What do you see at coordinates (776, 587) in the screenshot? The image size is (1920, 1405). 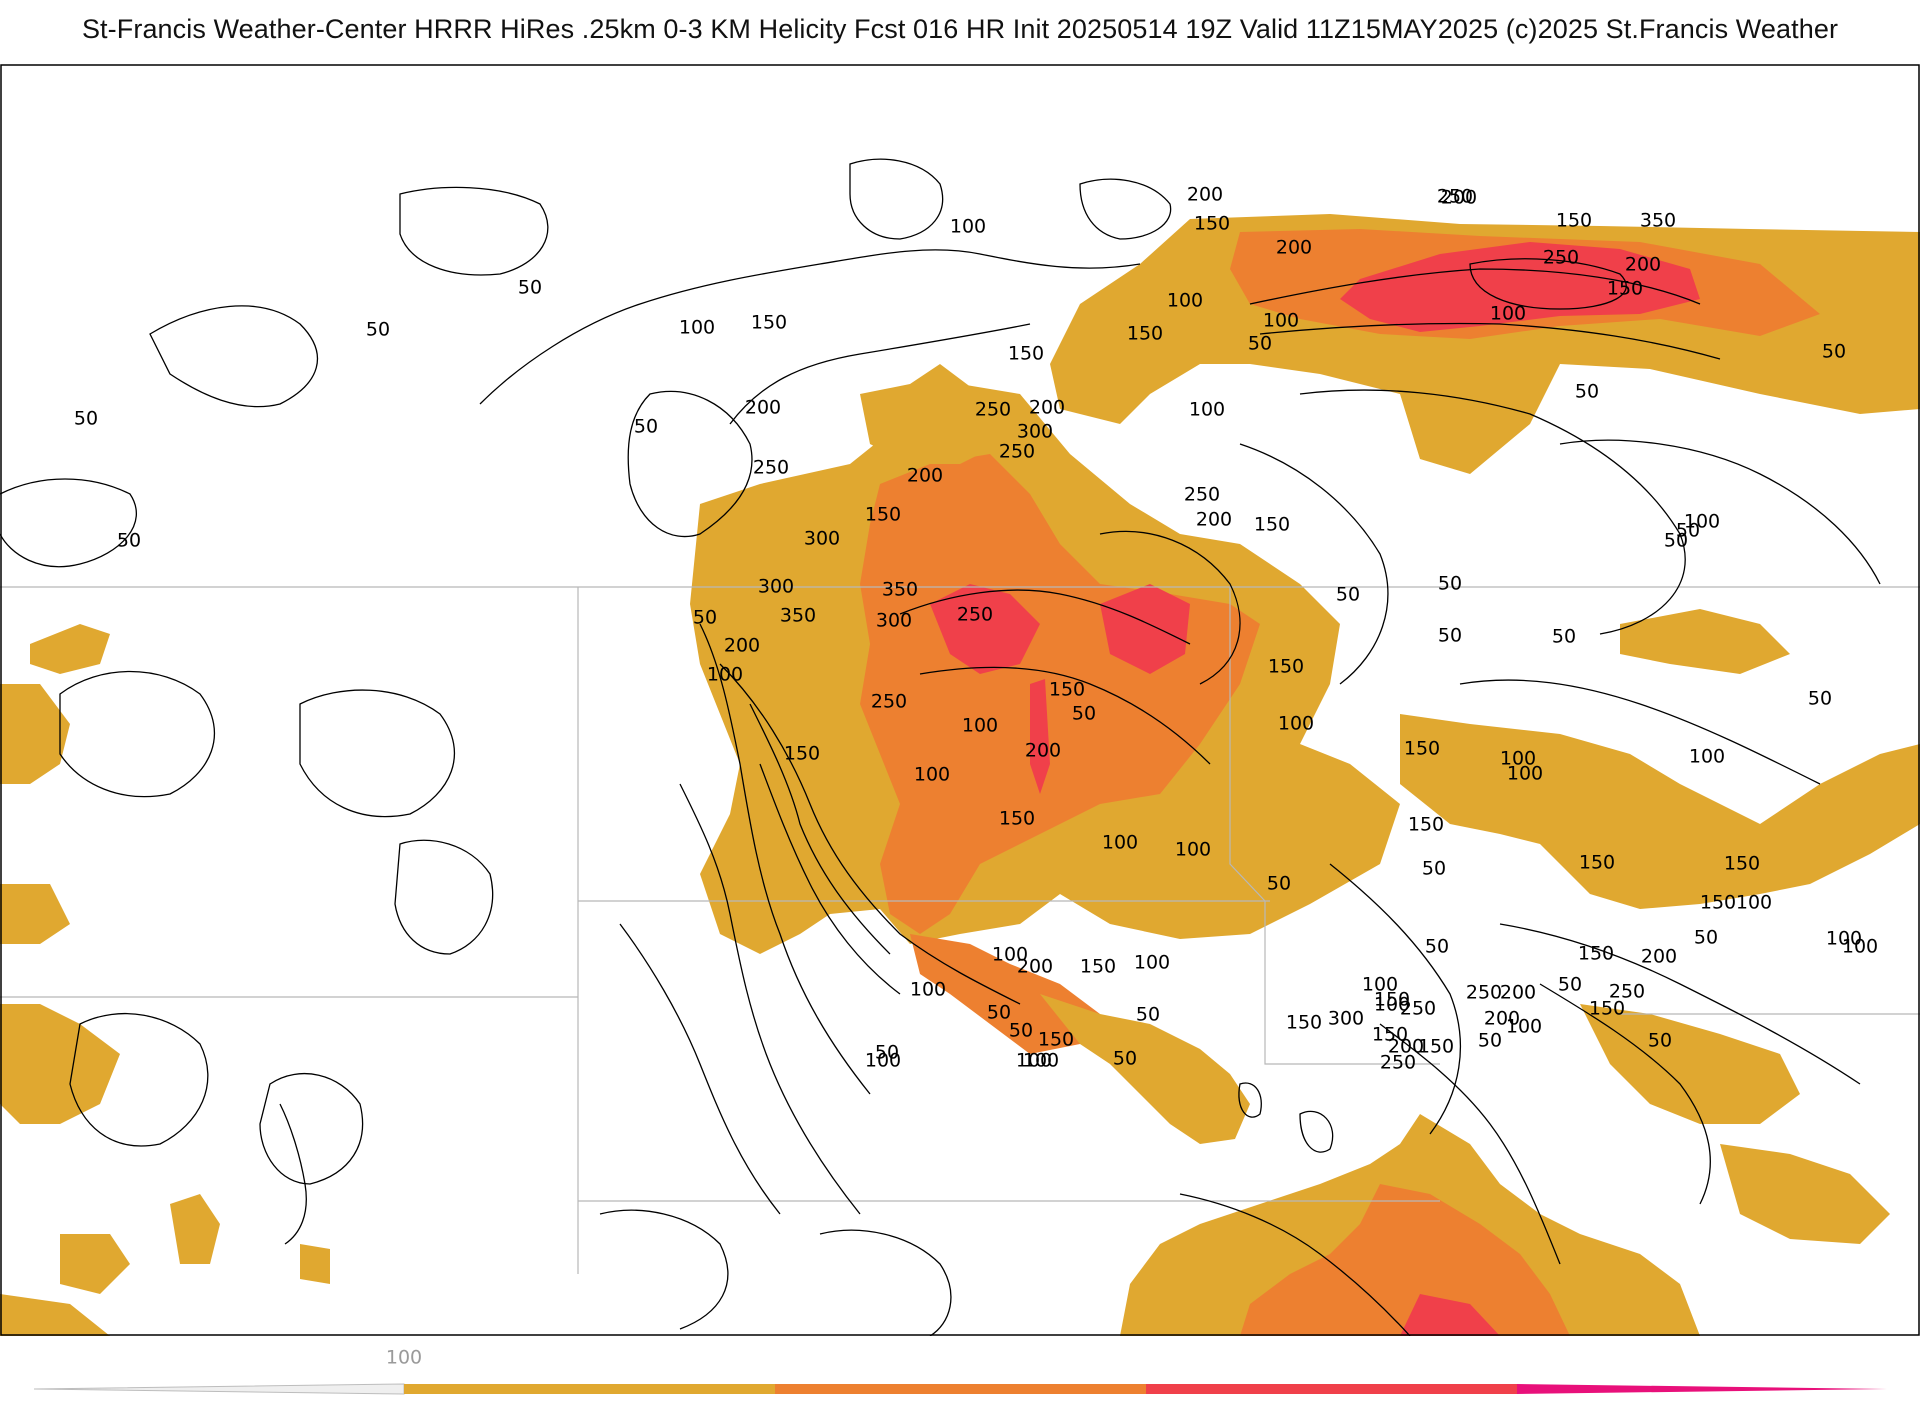 I see `contour-label: 300` at bounding box center [776, 587].